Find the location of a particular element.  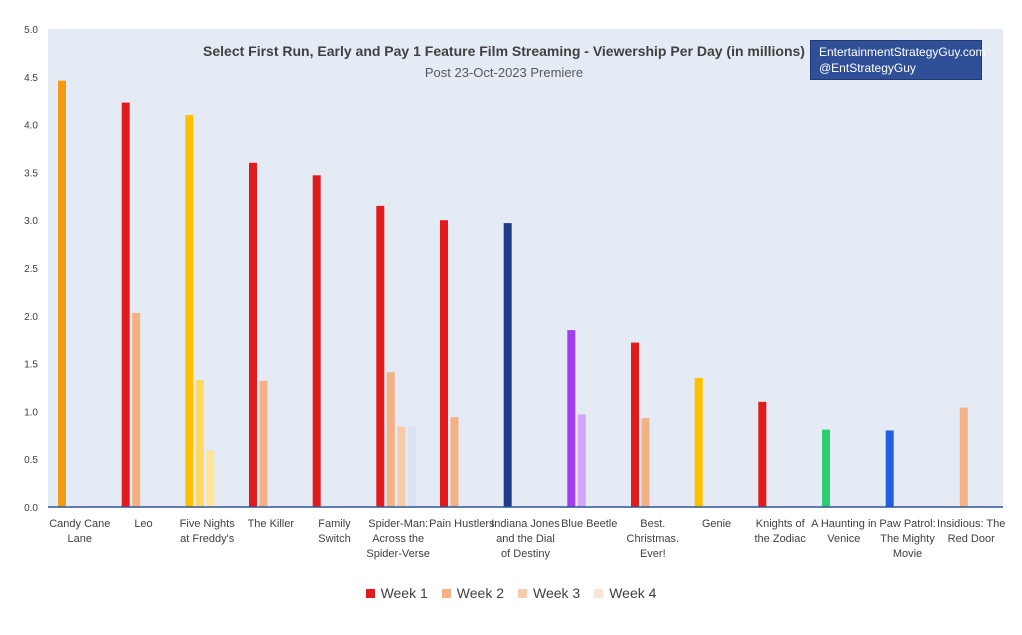

y-tick-label: 3.0 is located at coordinates (31, 221).